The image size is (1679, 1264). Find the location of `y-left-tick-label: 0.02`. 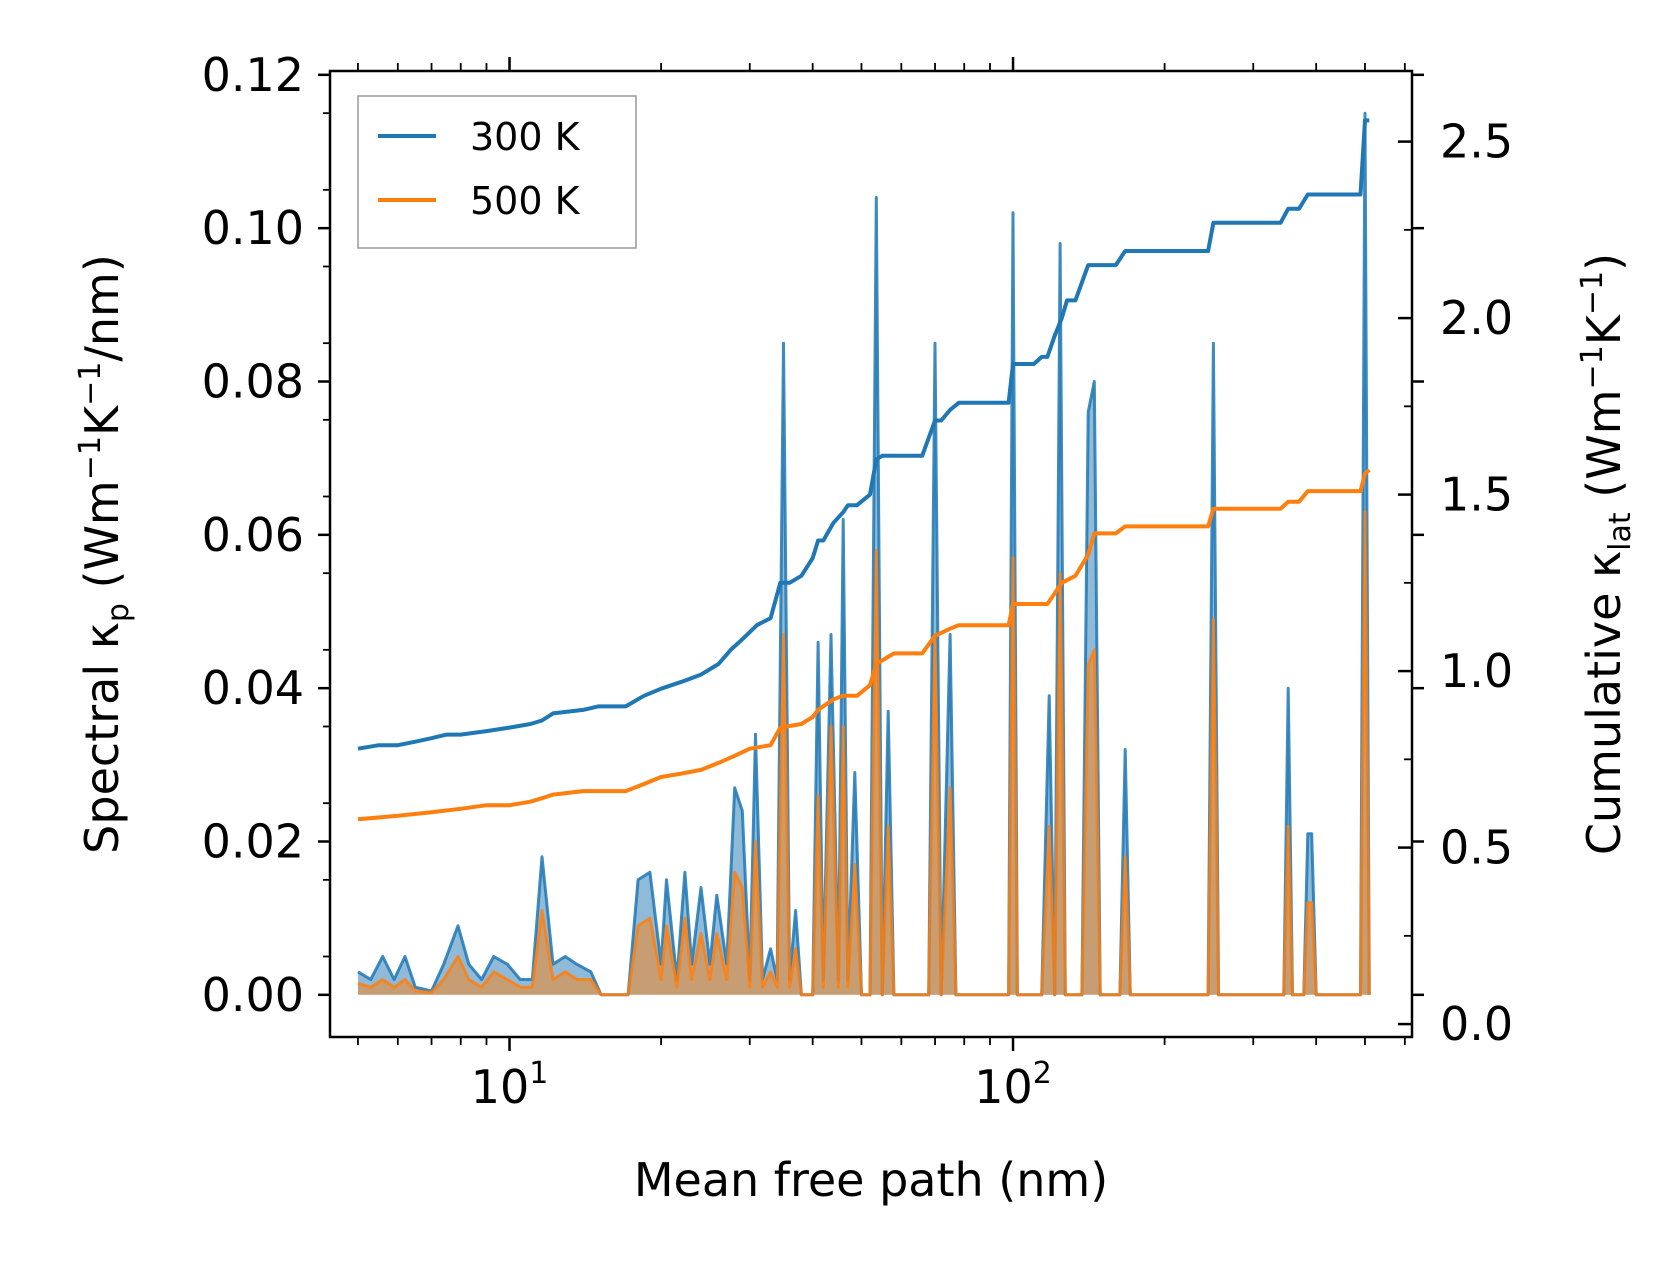

y-left-tick-label: 0.02 is located at coordinates (253, 842).